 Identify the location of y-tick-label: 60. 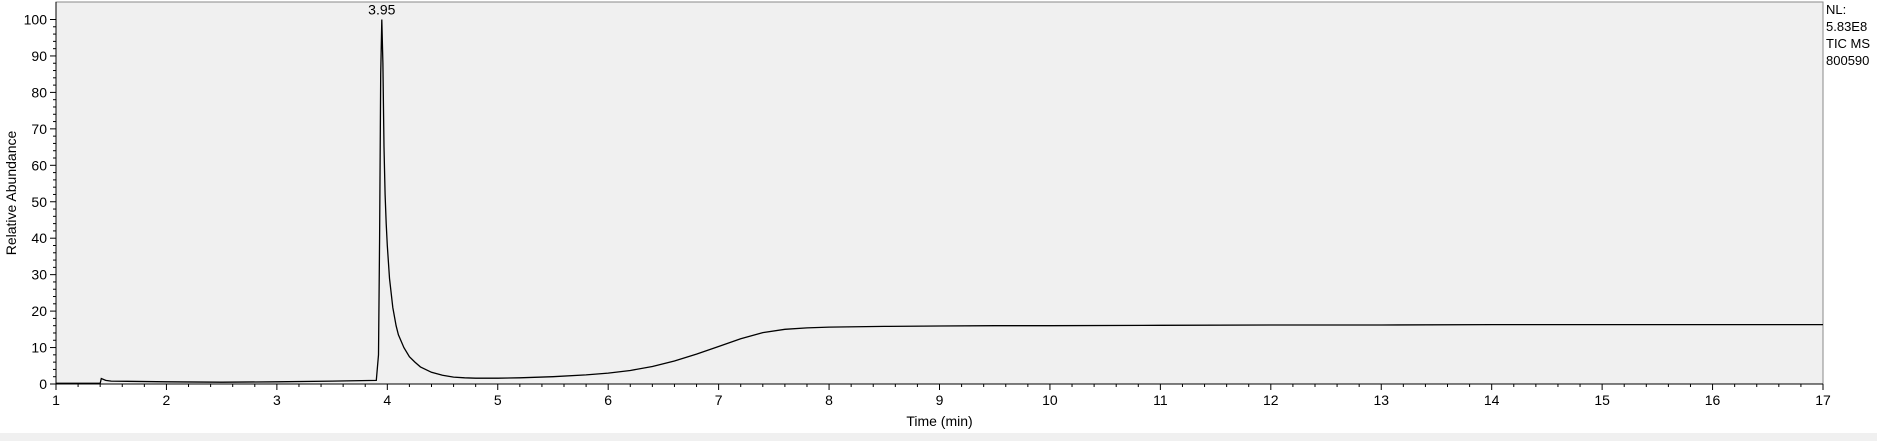
(39, 165).